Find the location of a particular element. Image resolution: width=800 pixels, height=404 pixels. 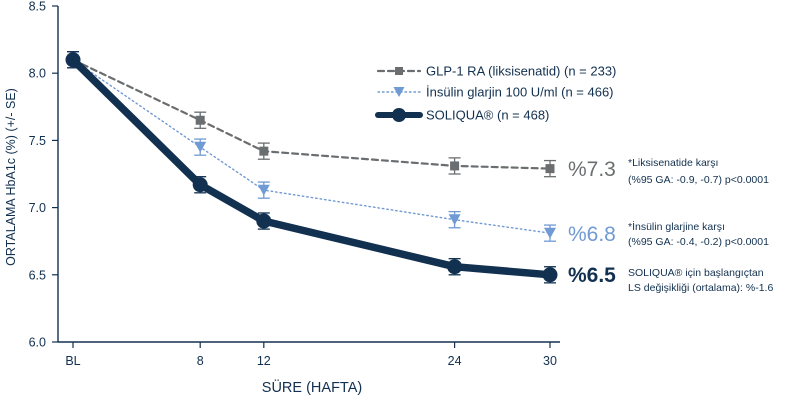

y-tick-label: 6.5 is located at coordinates (37, 275).